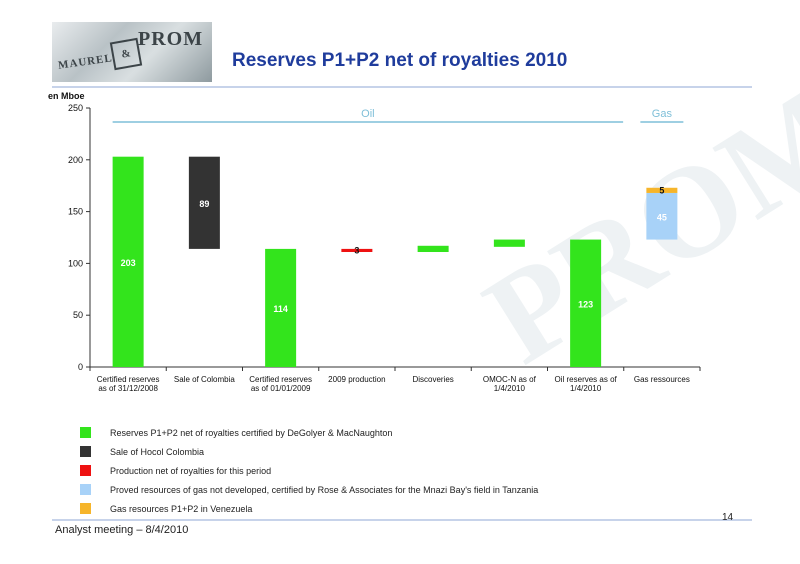 The width and height of the screenshot is (800, 564). Describe the element at coordinates (402, 520) in the screenshot. I see `footer-divider` at that location.